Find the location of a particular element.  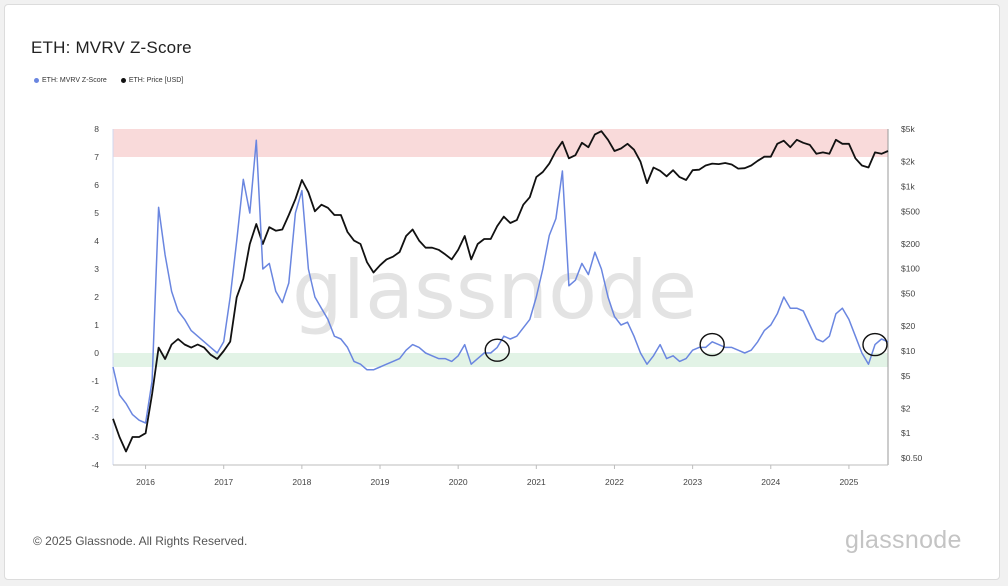

x-tick-label: 2020 is located at coordinates (458, 482).